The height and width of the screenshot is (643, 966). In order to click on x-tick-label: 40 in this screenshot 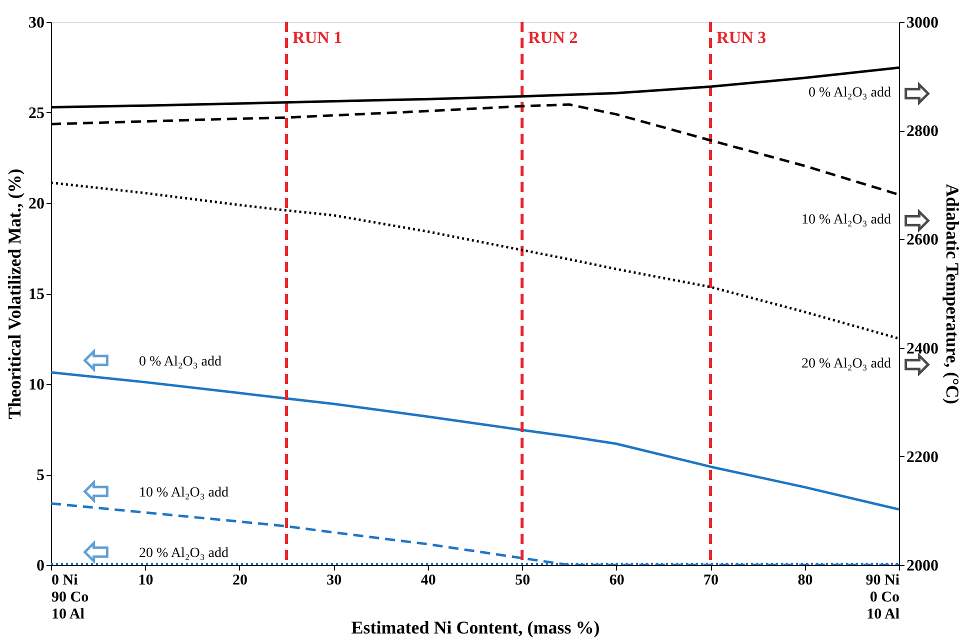, I will do `click(428, 580)`.